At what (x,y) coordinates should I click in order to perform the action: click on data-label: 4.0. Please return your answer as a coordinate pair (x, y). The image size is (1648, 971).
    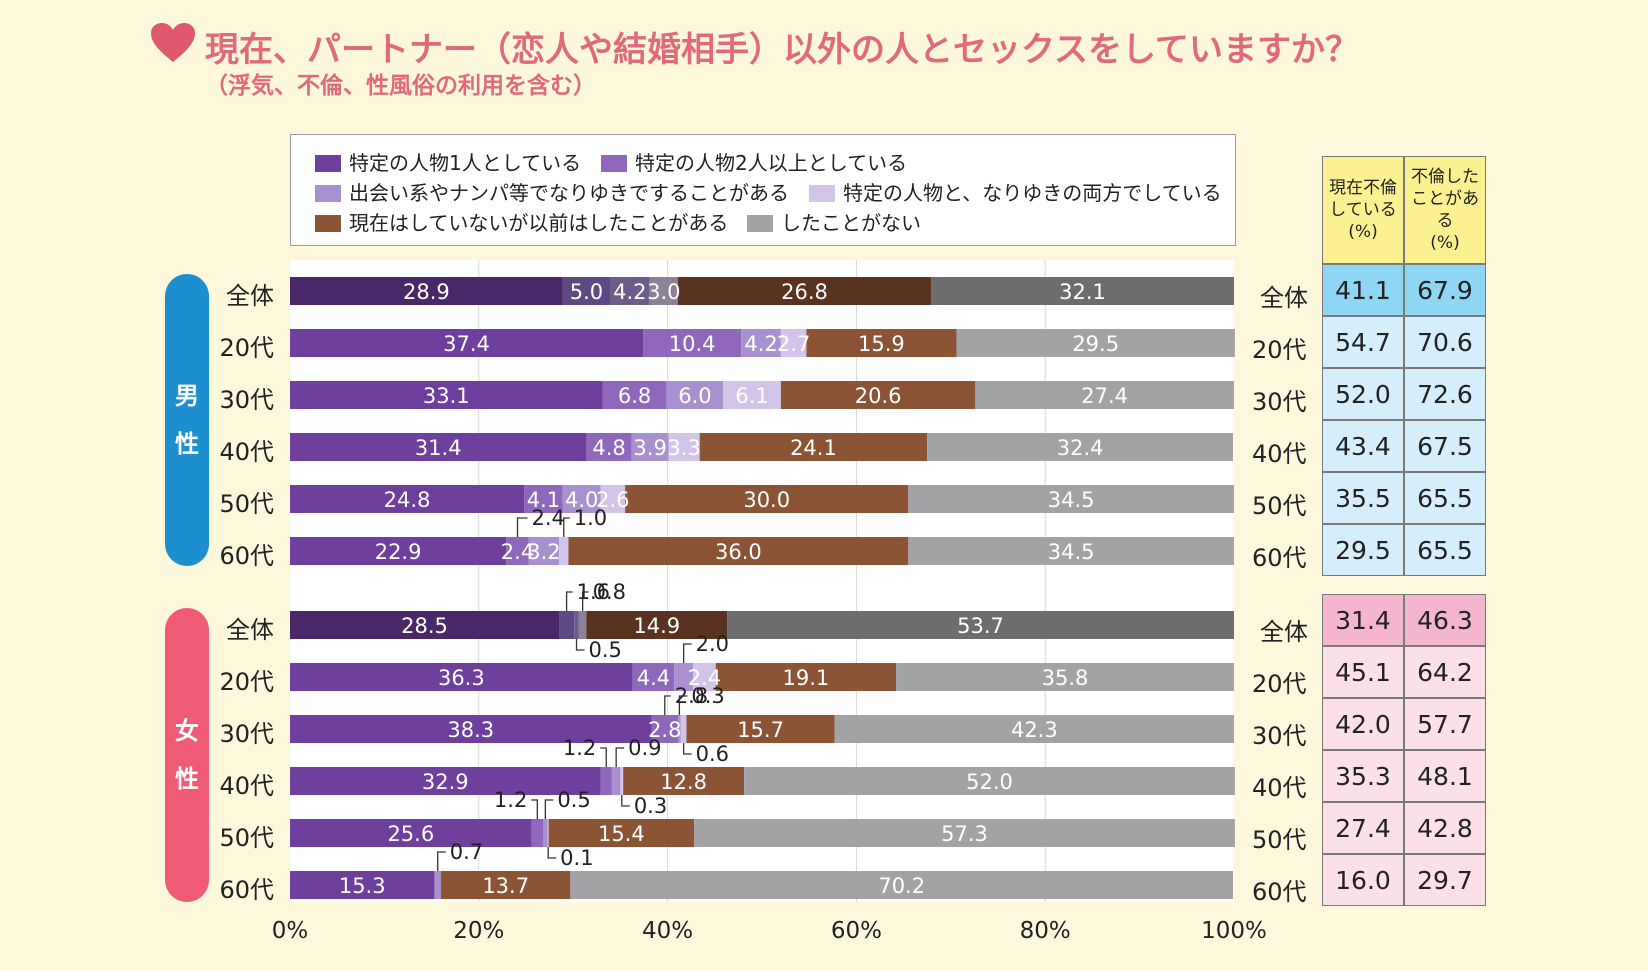
    Looking at the image, I should click on (581, 500).